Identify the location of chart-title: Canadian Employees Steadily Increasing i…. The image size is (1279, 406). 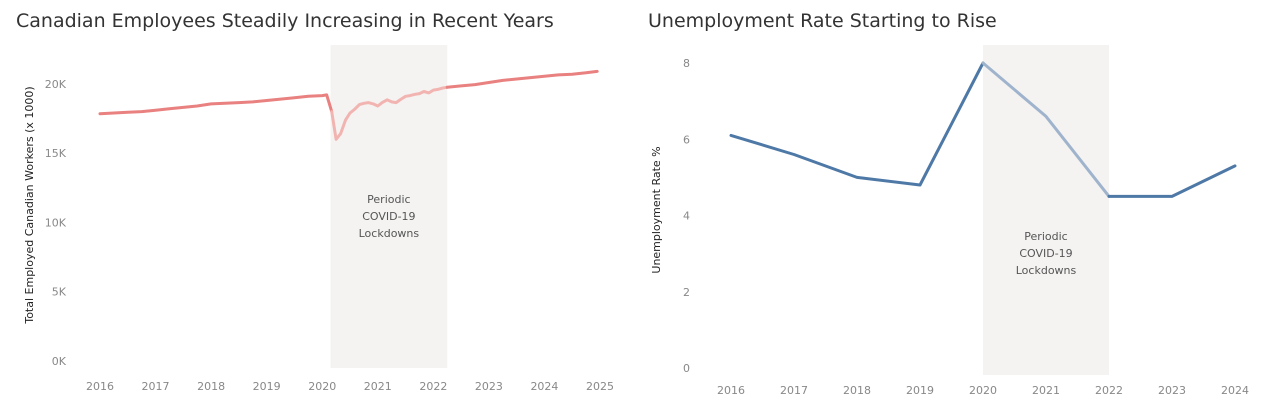
(285, 21).